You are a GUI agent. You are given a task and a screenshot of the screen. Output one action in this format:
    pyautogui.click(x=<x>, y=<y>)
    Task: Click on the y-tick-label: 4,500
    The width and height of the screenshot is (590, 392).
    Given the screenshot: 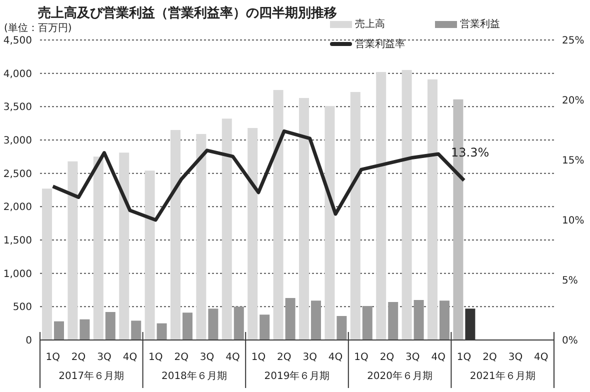 What is the action you would take?
    pyautogui.click(x=17, y=41)
    